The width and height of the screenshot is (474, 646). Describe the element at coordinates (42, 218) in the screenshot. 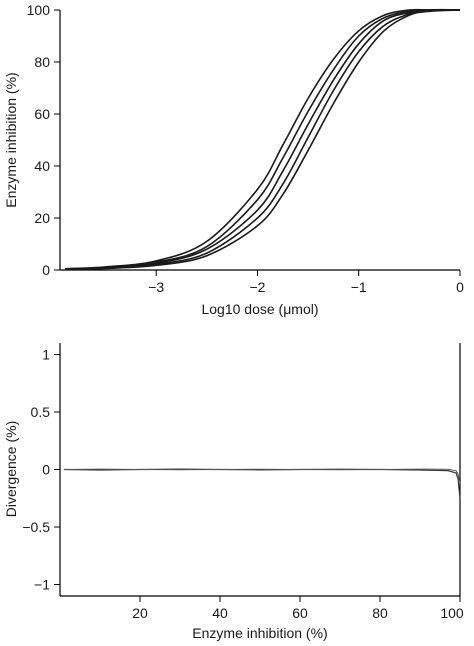

I see `top-y-tick-label: 20` at that location.